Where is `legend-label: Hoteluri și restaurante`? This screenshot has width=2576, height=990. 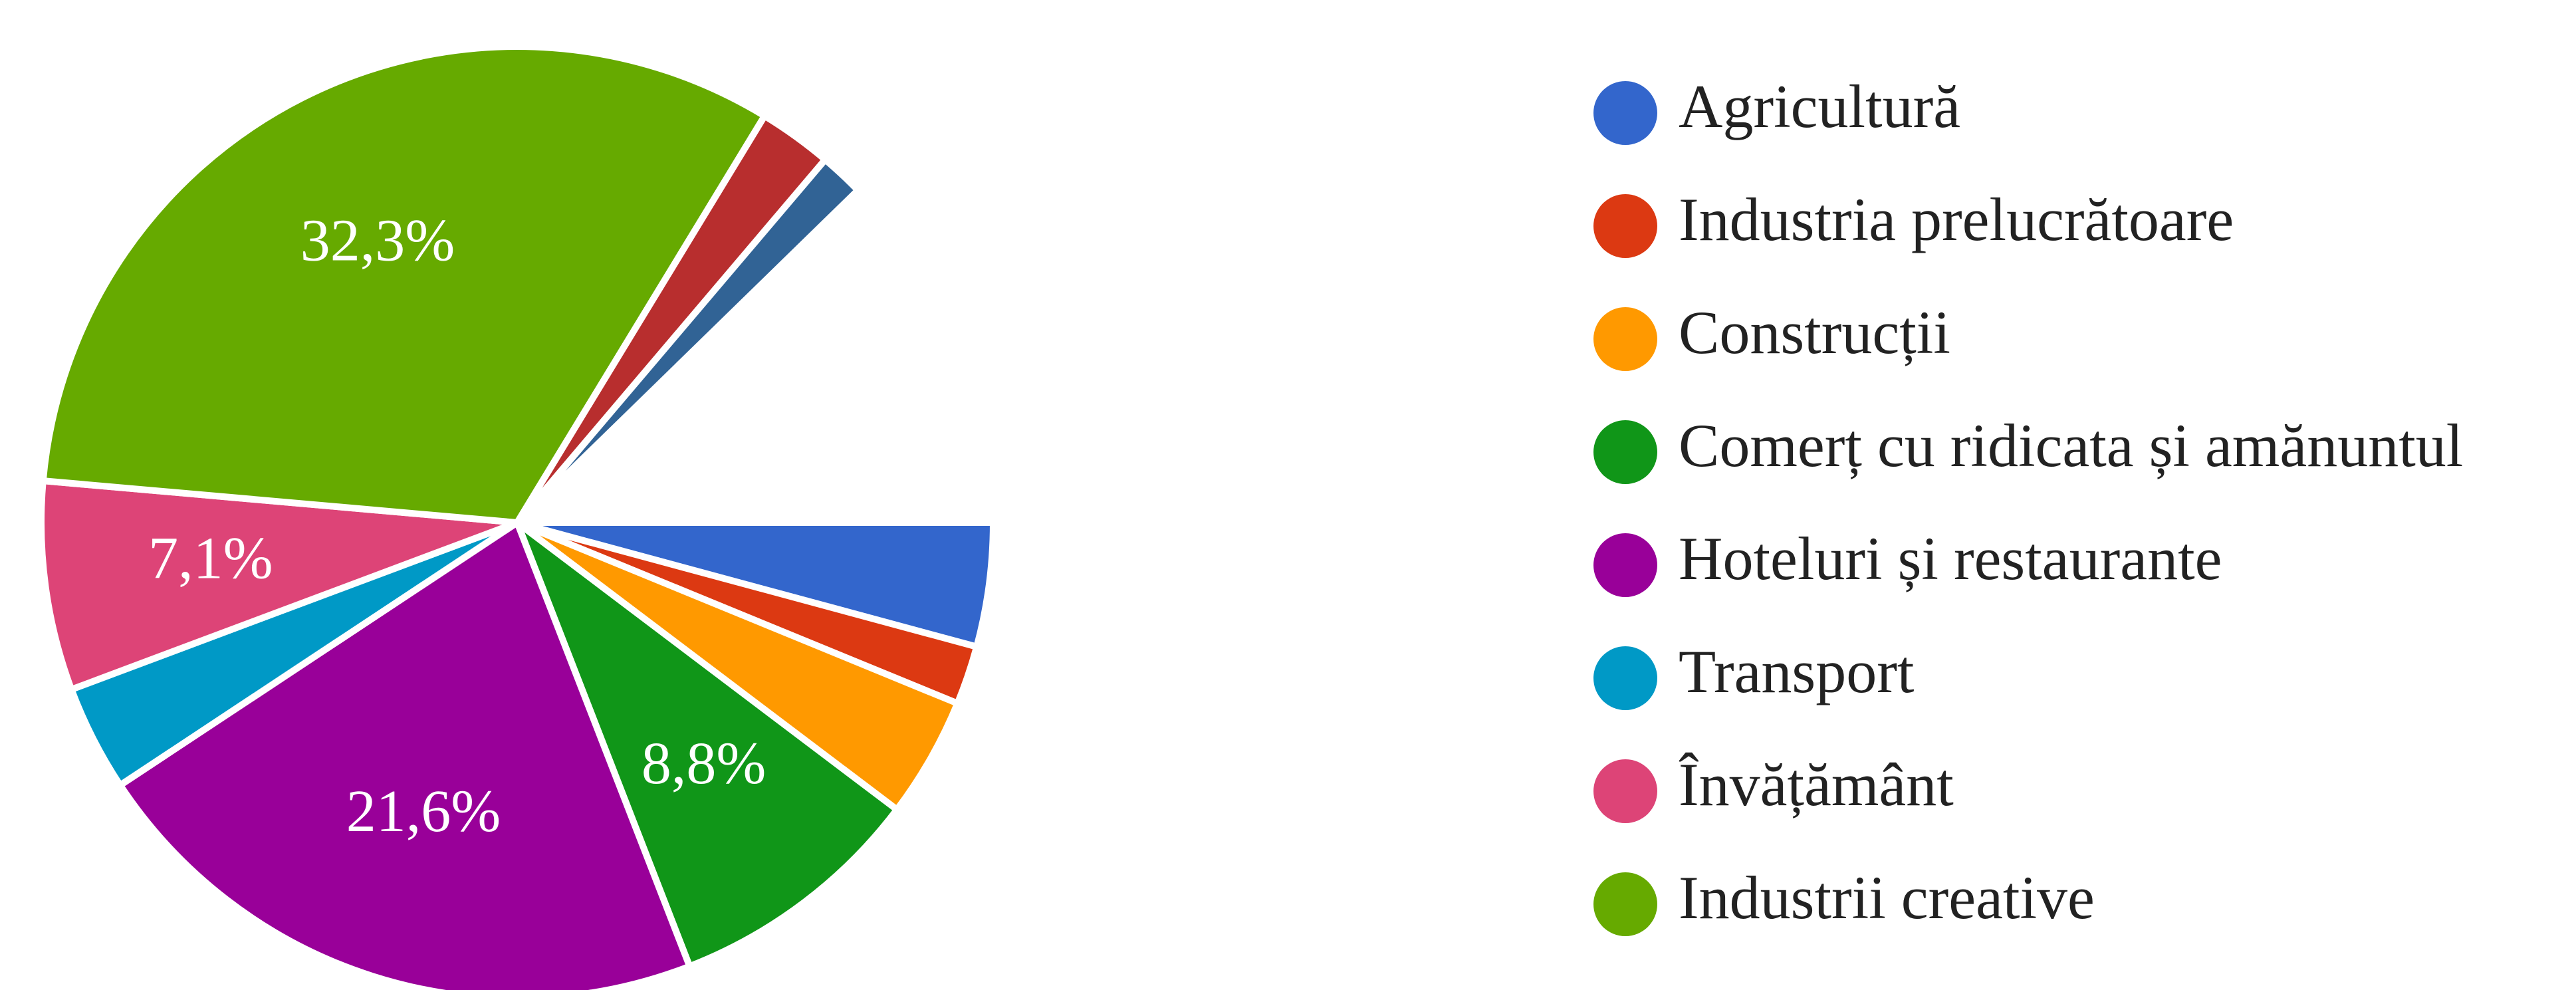
legend-label: Hoteluri și restaurante is located at coordinates (1950, 558).